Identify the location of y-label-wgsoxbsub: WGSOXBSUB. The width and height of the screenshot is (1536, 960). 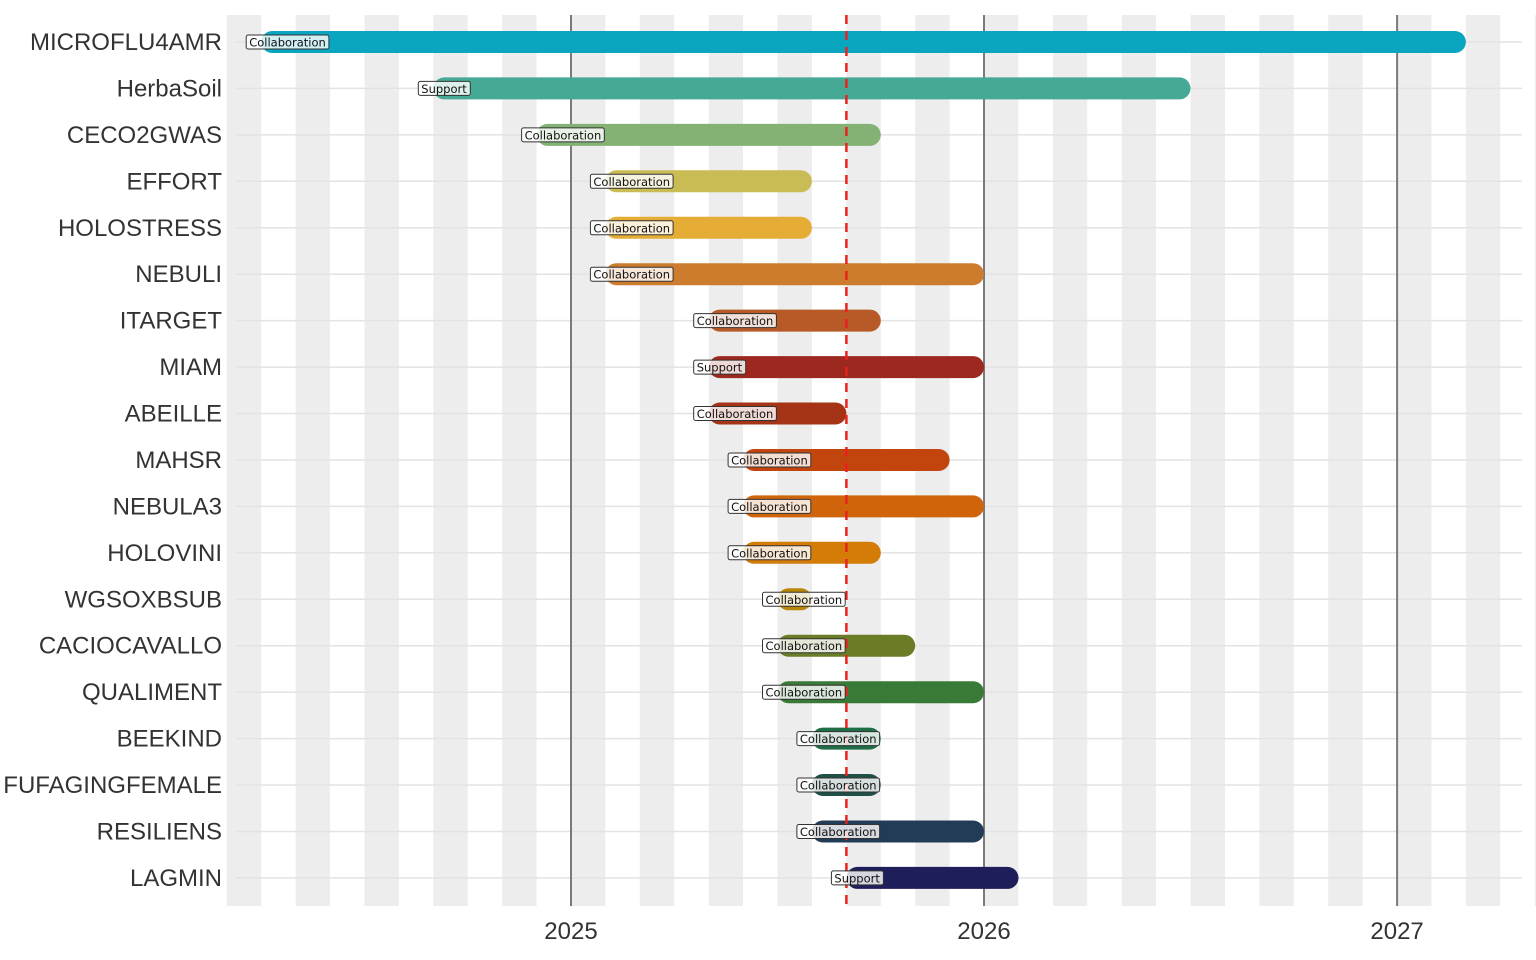
(143, 599).